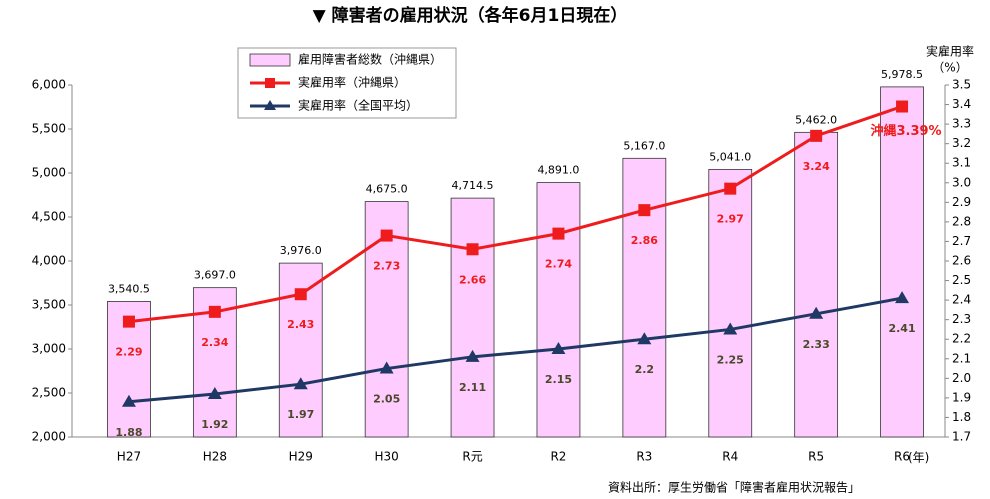 The height and width of the screenshot is (499, 990). What do you see at coordinates (270, 60) in the screenshot?
I see `legend-swatch` at bounding box center [270, 60].